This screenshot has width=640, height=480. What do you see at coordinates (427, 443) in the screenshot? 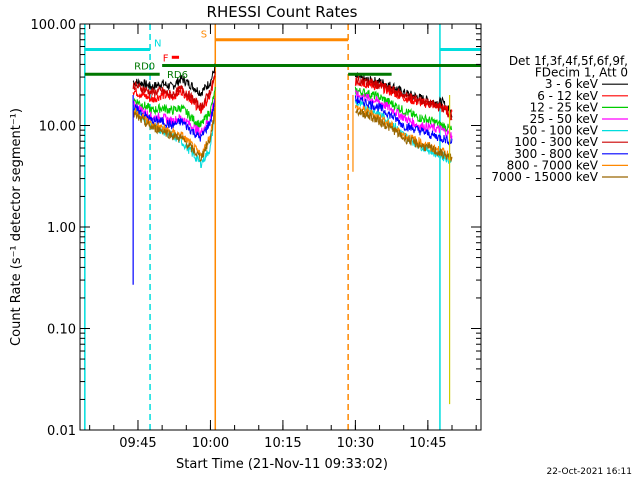
I see `x-tick-label: 10:45` at bounding box center [427, 443].